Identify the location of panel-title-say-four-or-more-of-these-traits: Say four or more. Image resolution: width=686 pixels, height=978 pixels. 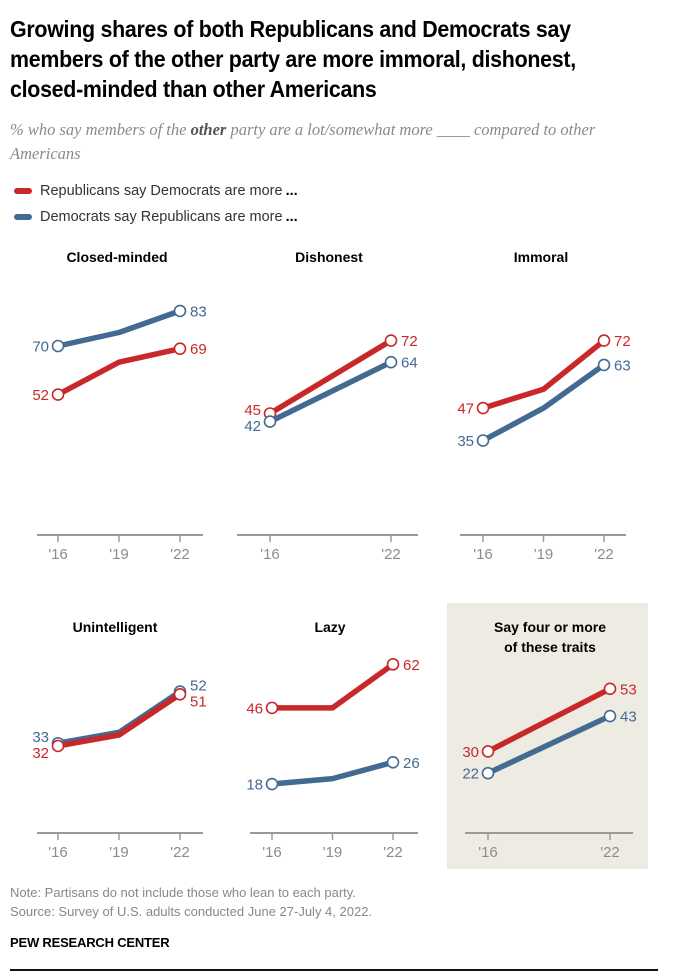
(550, 627).